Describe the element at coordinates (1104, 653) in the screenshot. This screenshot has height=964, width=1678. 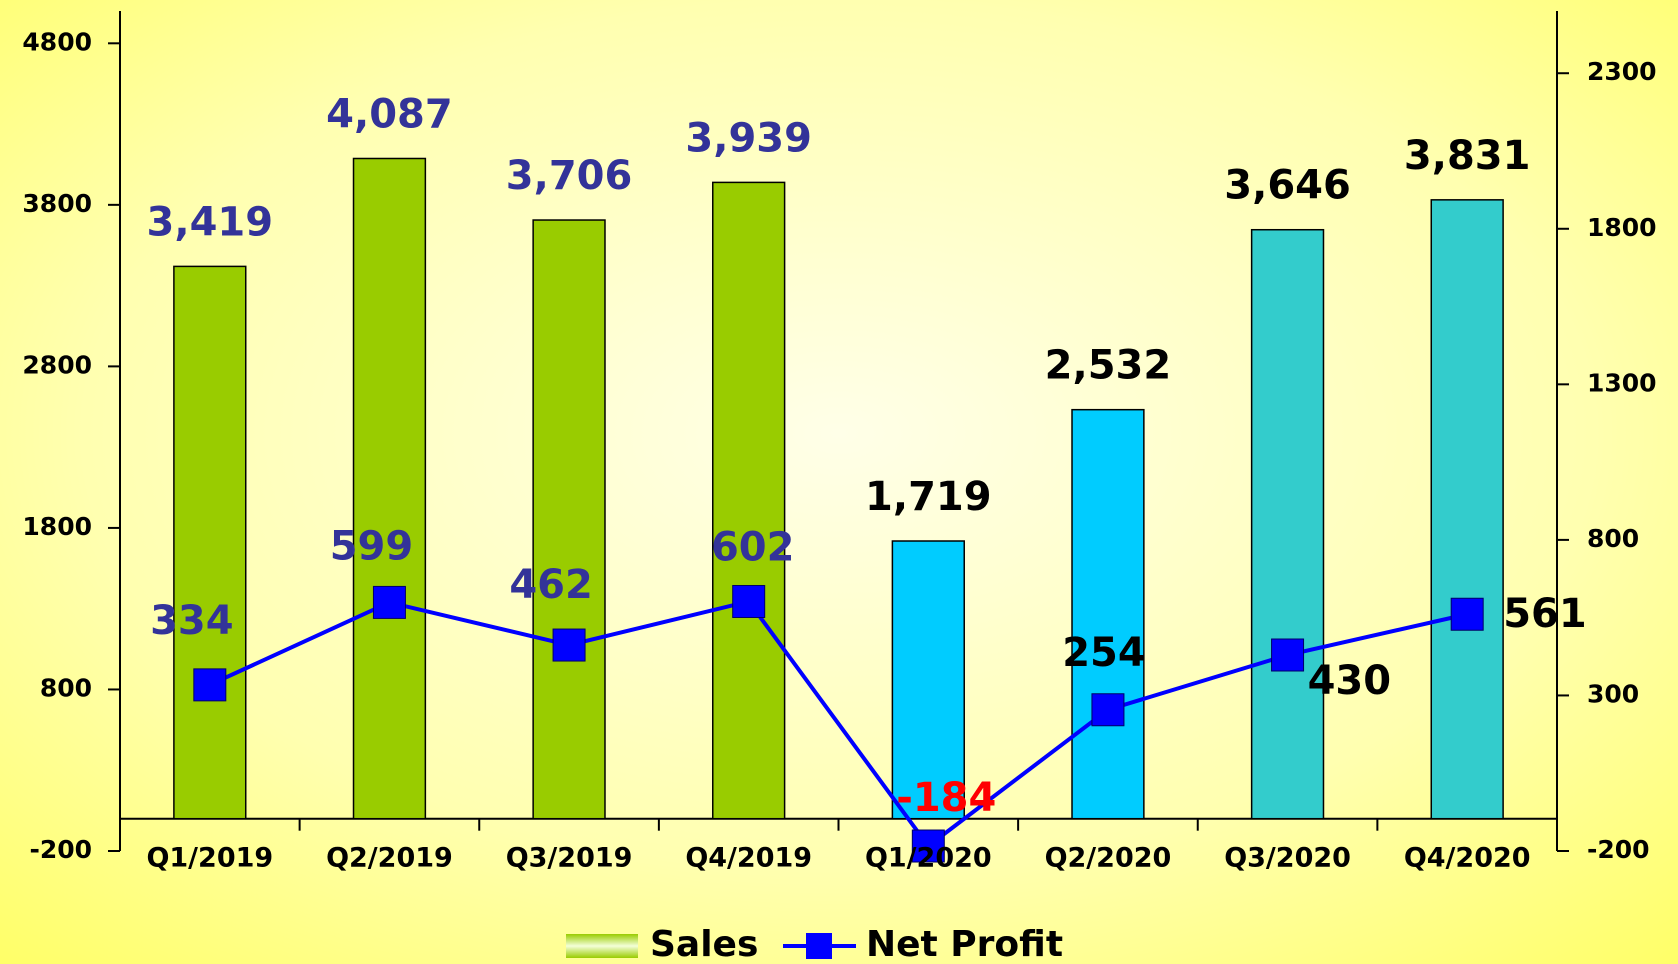
I see `line-value-label: 254` at that location.